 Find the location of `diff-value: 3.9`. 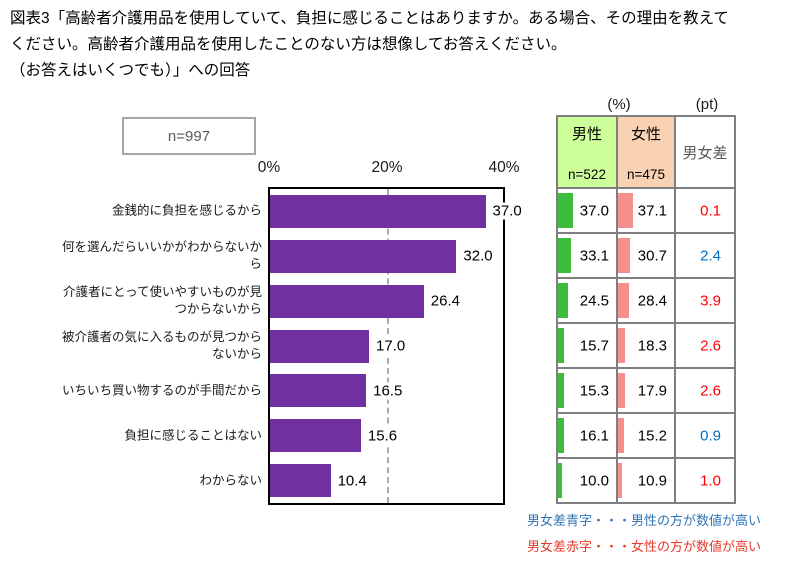

diff-value: 3.9 is located at coordinates (710, 300).